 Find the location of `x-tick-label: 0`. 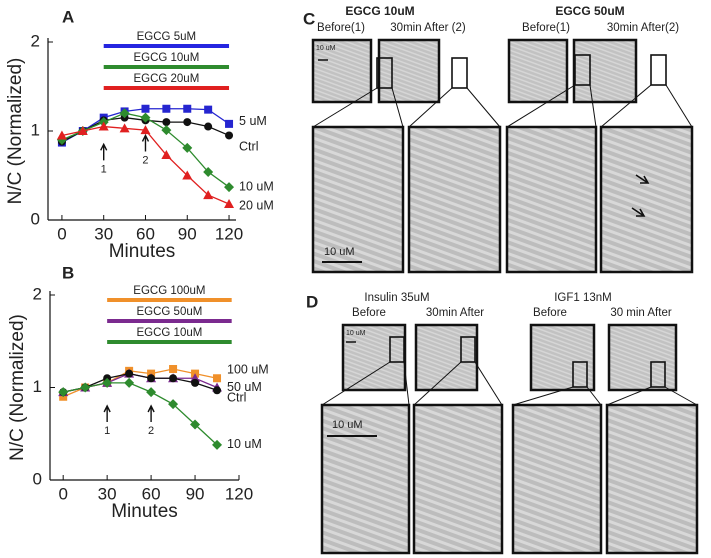

x-tick-label: 0 is located at coordinates (61, 233).